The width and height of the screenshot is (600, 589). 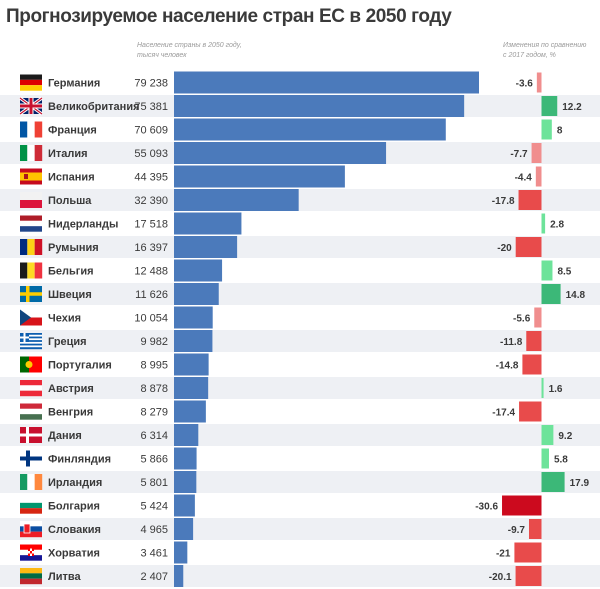 I want to click on population-note-line-2: тысяч человек, so click(x=162, y=55).